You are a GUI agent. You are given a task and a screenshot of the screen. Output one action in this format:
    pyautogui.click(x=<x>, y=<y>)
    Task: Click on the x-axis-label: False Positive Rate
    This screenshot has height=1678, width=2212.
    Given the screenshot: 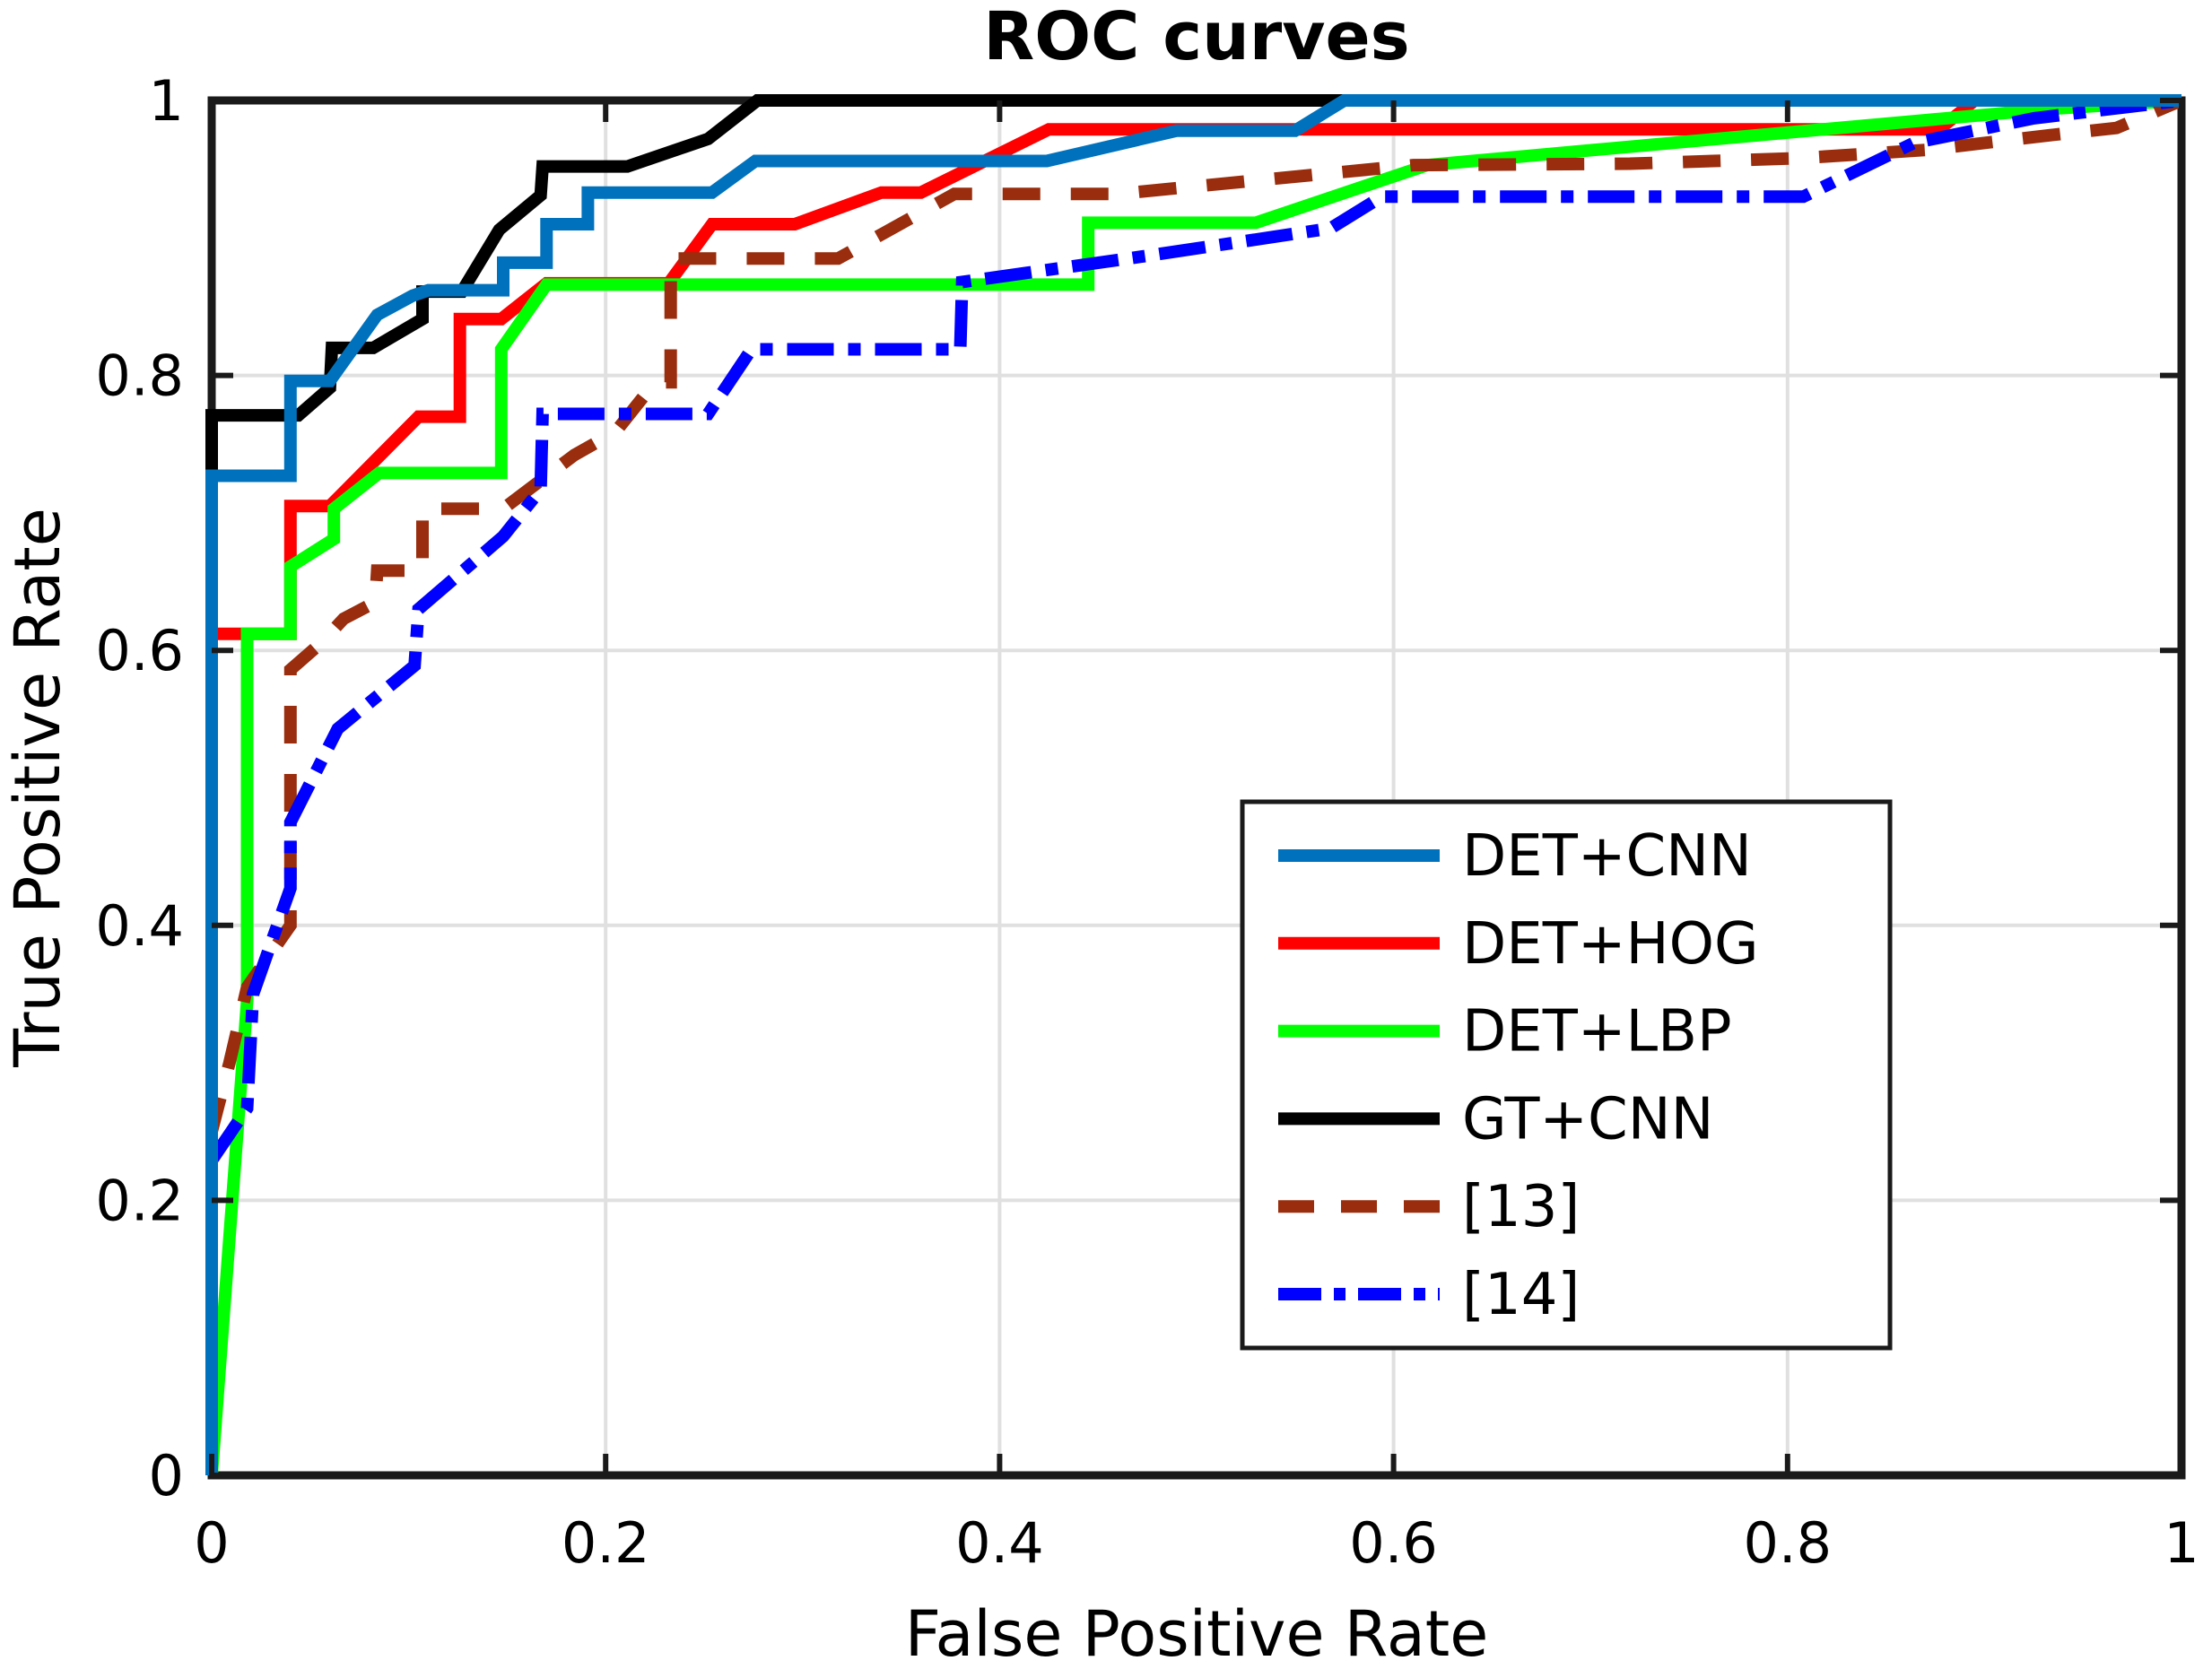 What is the action you would take?
    pyautogui.click(x=1197, y=1634)
    